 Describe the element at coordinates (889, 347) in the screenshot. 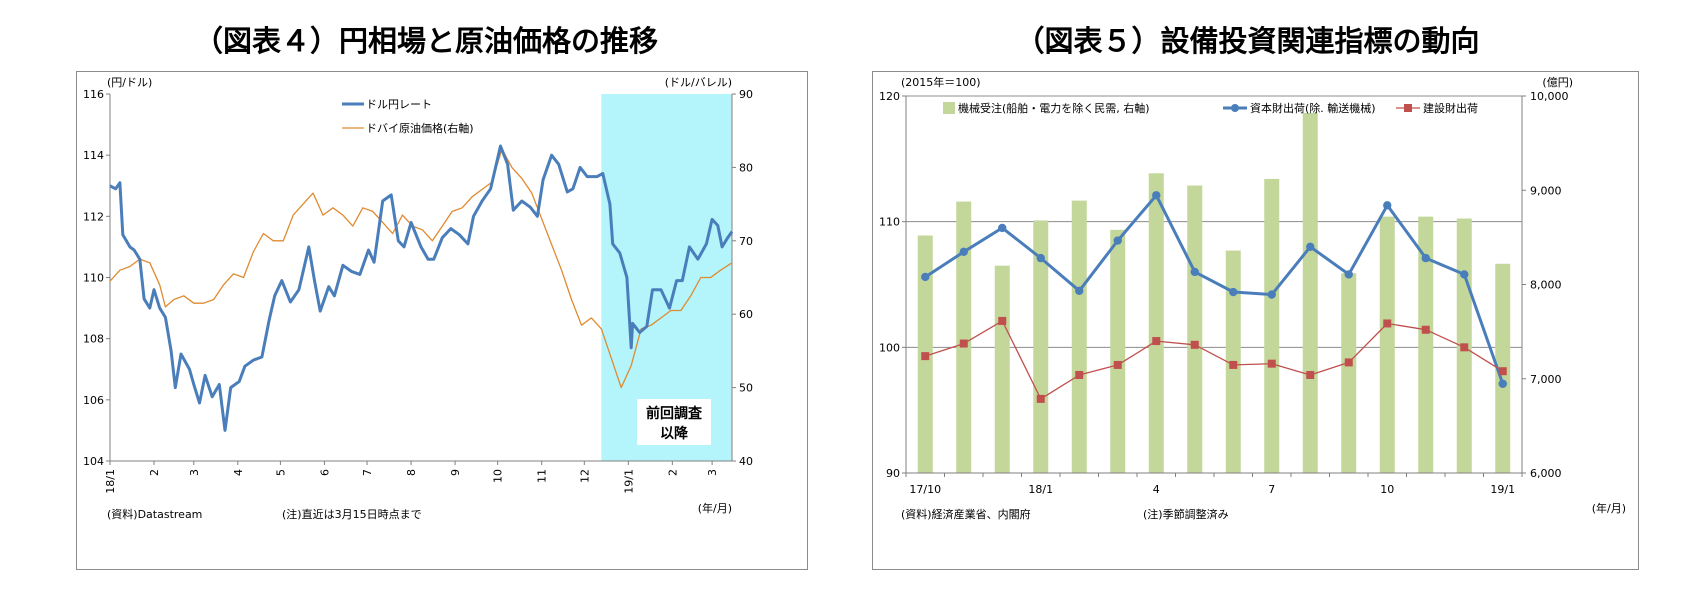

I see `y-tick-label-left: 100` at that location.